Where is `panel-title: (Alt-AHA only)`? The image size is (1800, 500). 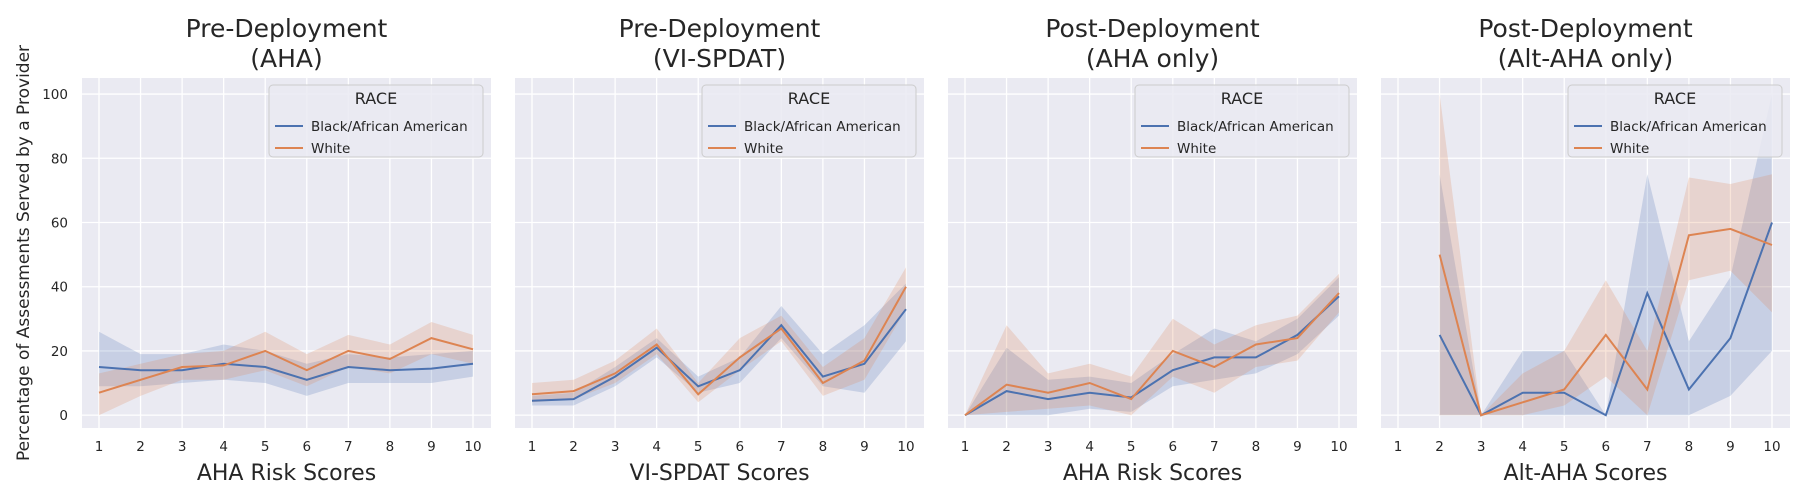
panel-title: (Alt-AHA only) is located at coordinates (1586, 58).